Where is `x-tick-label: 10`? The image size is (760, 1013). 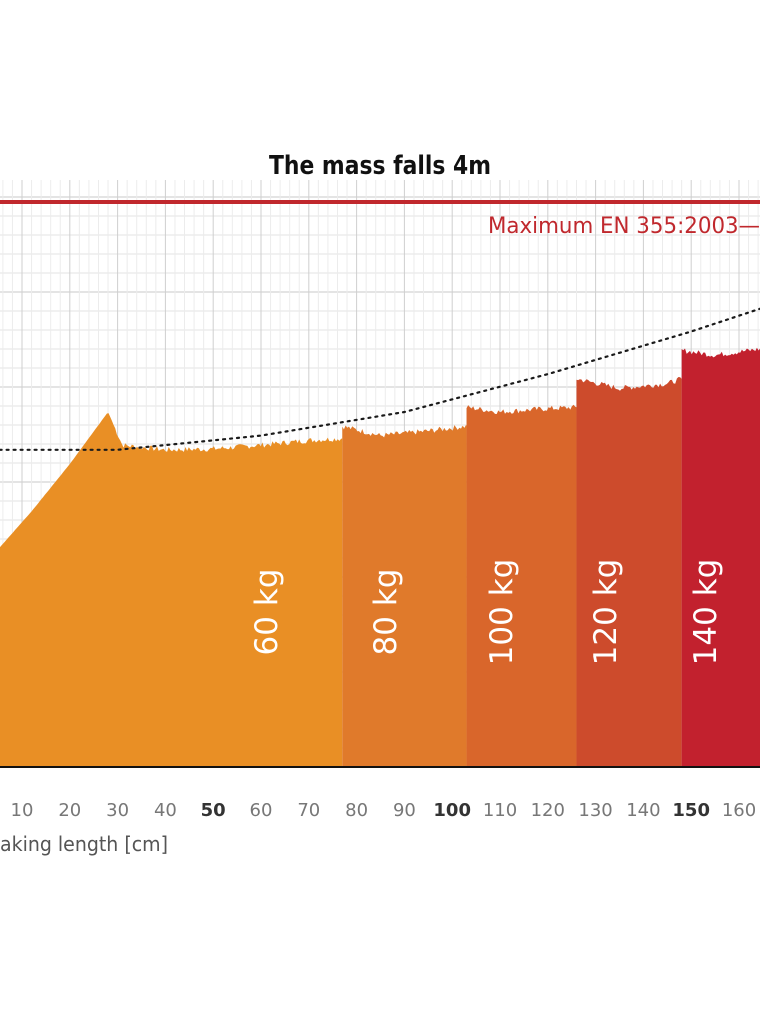
x-tick-label: 10 is located at coordinates (22, 810).